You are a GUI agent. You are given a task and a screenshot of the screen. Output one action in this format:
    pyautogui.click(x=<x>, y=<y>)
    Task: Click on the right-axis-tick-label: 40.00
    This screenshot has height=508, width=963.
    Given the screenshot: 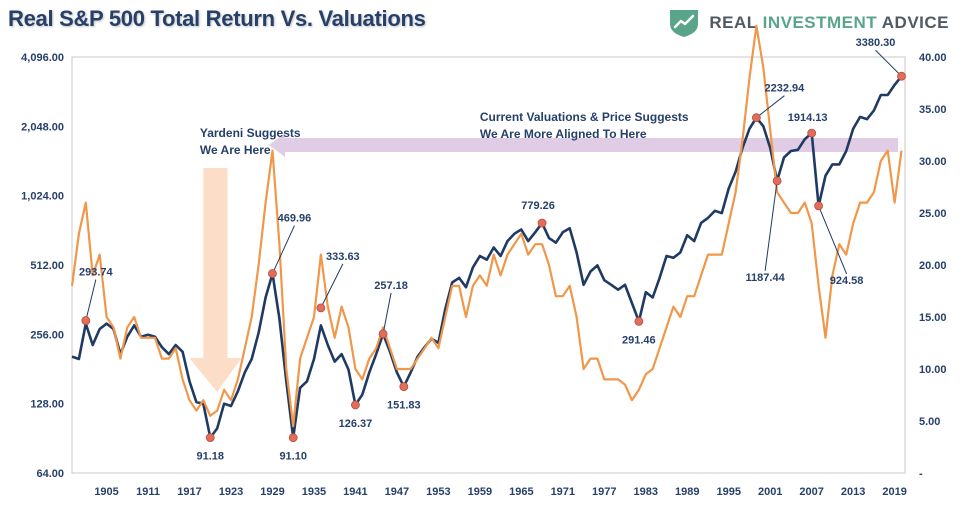 What is the action you would take?
    pyautogui.click(x=933, y=58)
    